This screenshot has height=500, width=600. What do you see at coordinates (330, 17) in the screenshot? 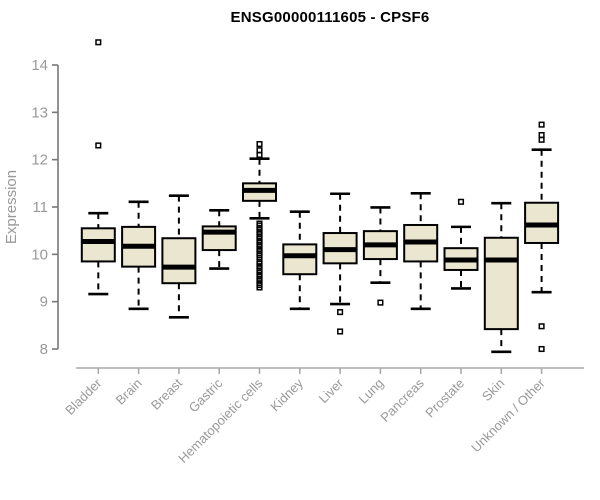
I see `chart-title: ENSG00000111605 - CPSF6` at bounding box center [330, 17].